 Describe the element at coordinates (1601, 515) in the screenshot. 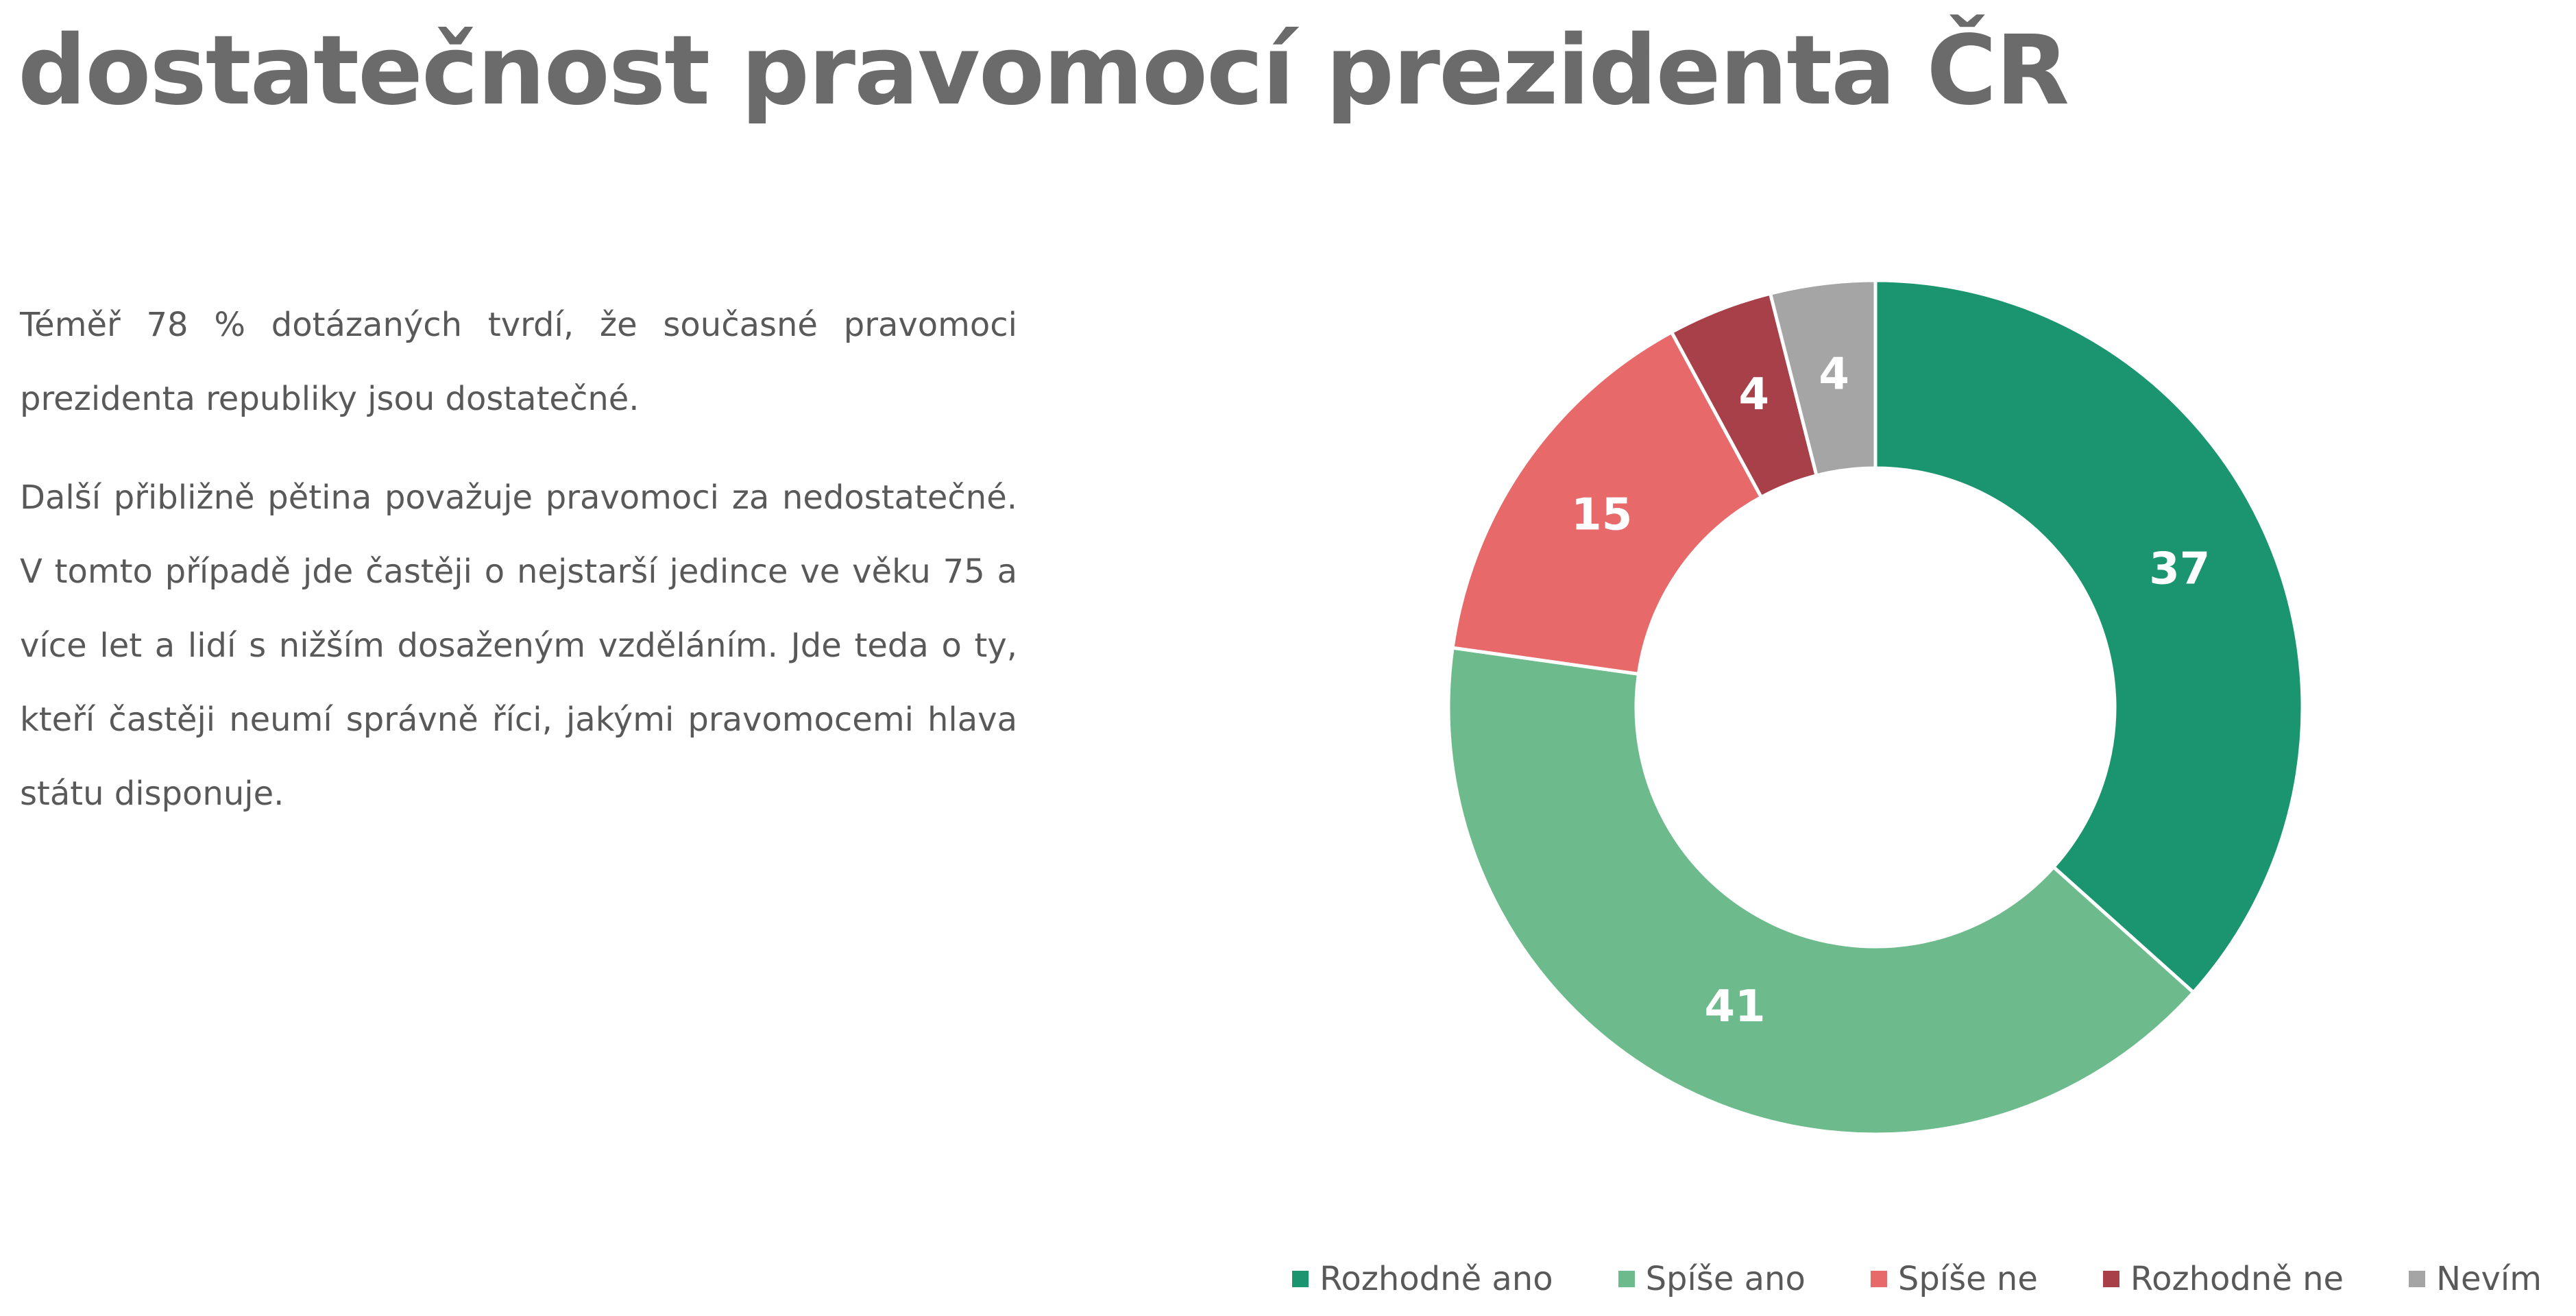

I see `data-label: 15` at that location.